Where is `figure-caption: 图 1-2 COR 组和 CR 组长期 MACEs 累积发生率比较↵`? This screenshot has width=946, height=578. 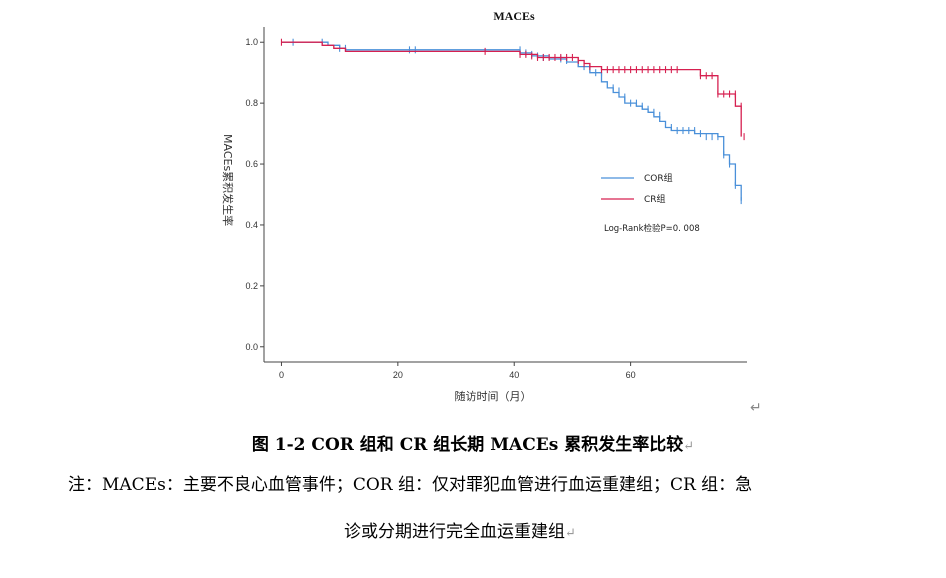
figure-caption: 图 1-2 COR 组和 CR 组长期 MACEs 累积发生率比较↵ is located at coordinates (473, 442).